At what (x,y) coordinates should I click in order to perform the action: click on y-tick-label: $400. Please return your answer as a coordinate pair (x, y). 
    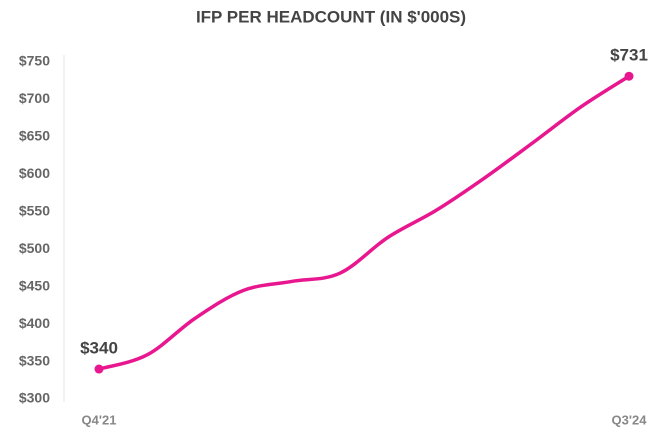
    Looking at the image, I should click on (34, 323).